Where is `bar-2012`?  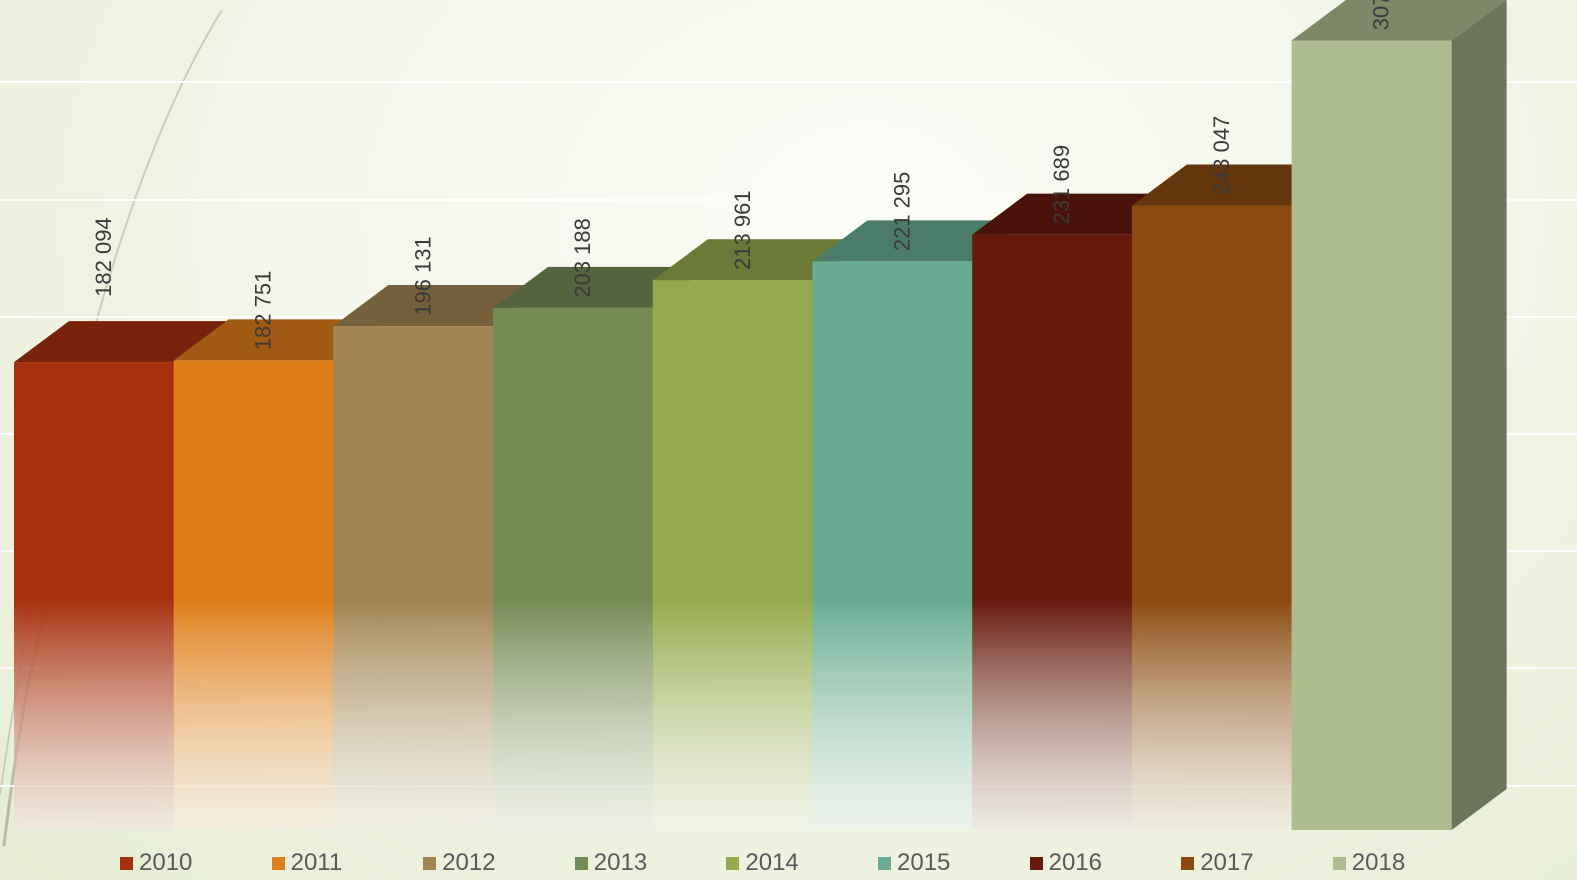
bar-2012 is located at coordinates (441, 557).